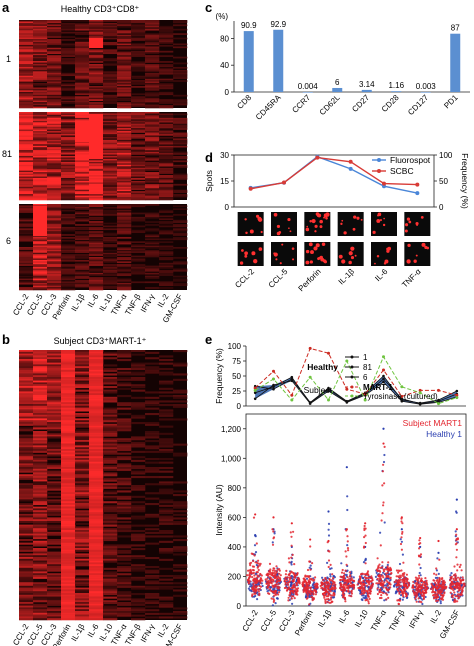 This screenshot has width=474, height=646. Describe the element at coordinates (209, 181) in the screenshot. I see `line-d-ylabel: Spots` at that location.